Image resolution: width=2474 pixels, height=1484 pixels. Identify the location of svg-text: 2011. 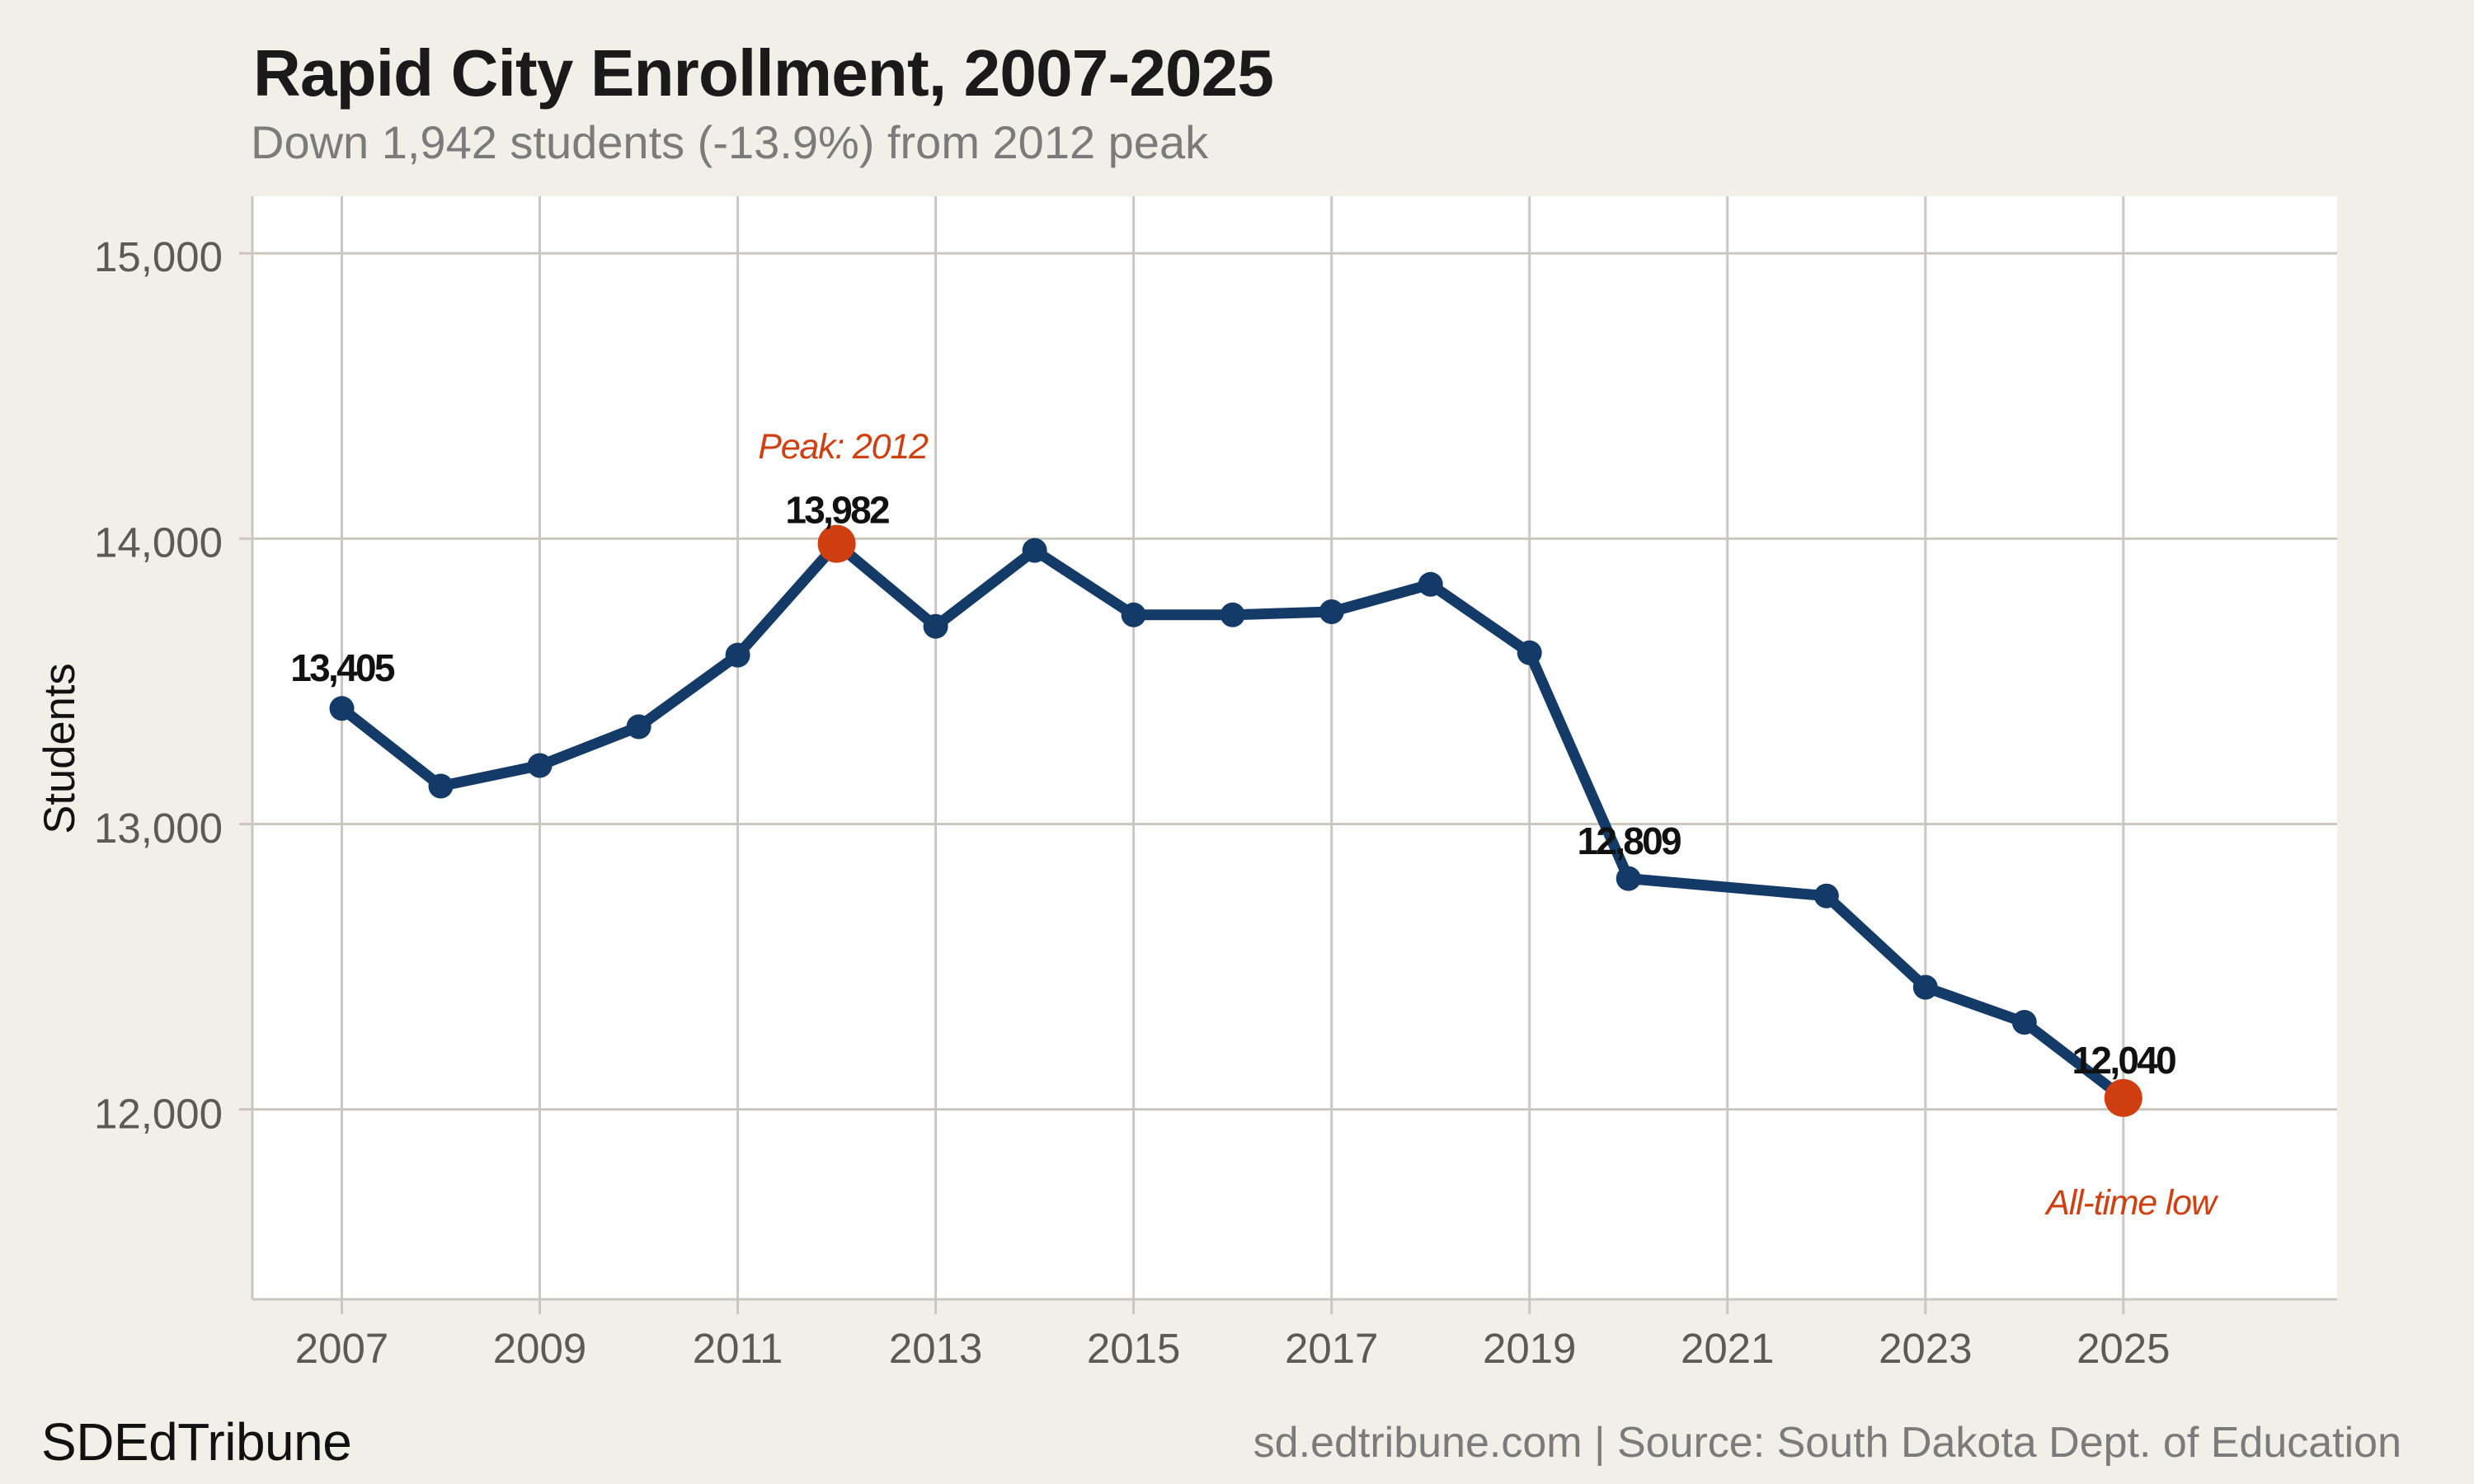
(738, 1348).